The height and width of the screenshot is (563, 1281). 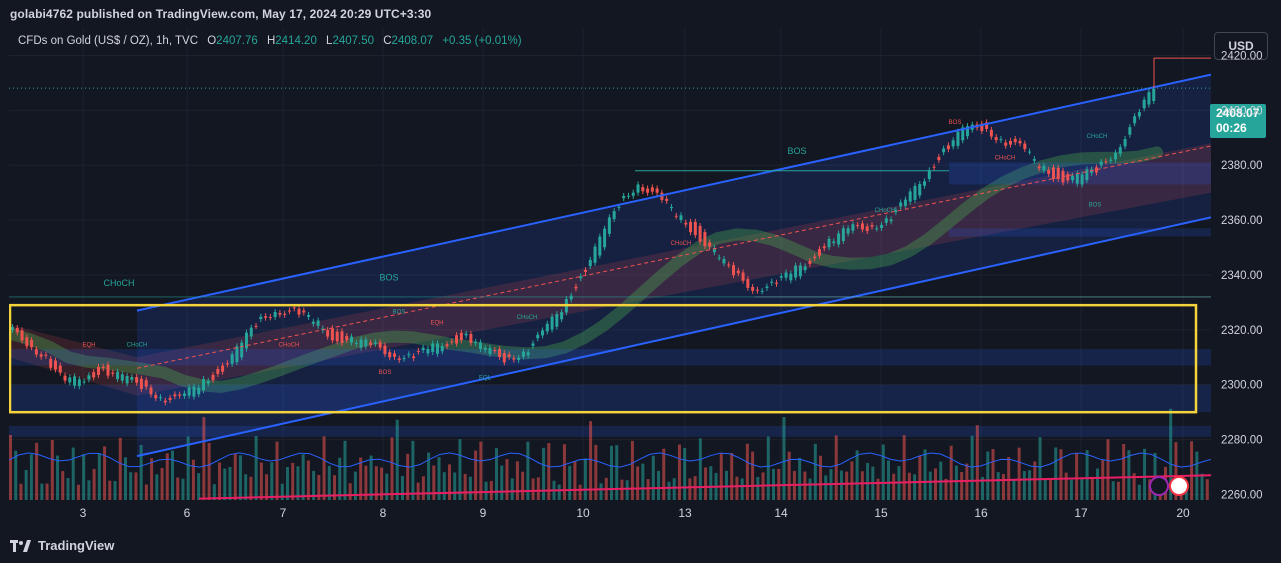 I want to click on time-tick-label: 20, so click(x=1183, y=513).